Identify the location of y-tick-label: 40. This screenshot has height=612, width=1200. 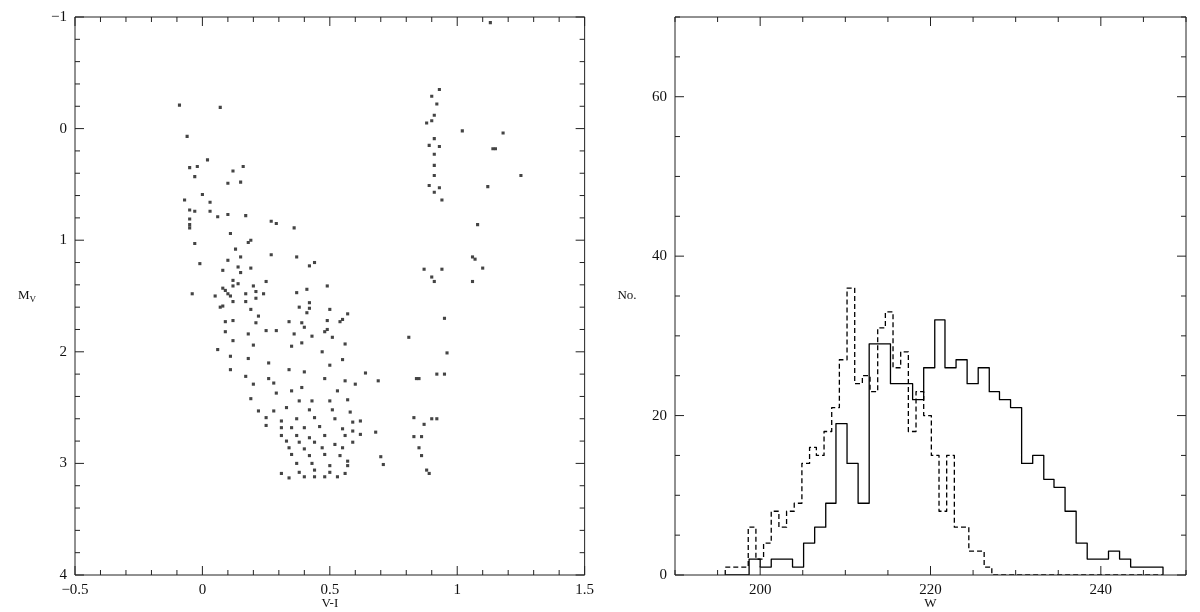
(659, 255).